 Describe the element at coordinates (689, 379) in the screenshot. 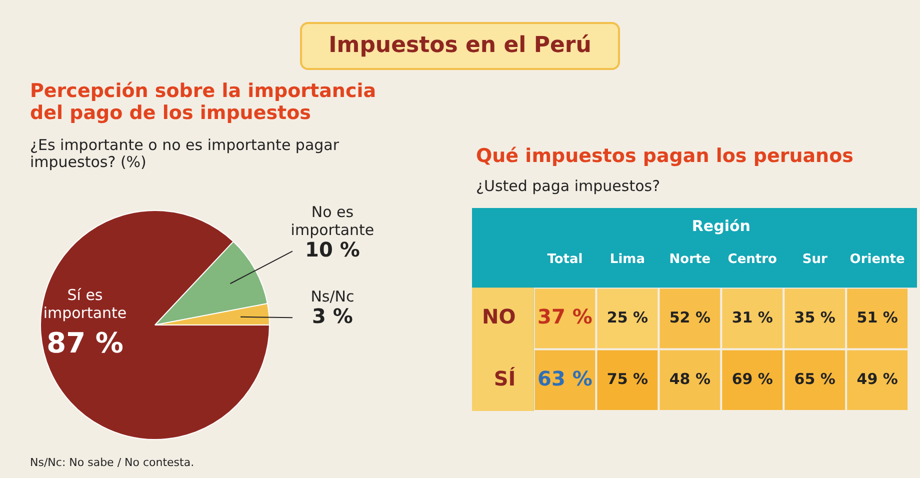

I see `data-label: 48 %` at that location.